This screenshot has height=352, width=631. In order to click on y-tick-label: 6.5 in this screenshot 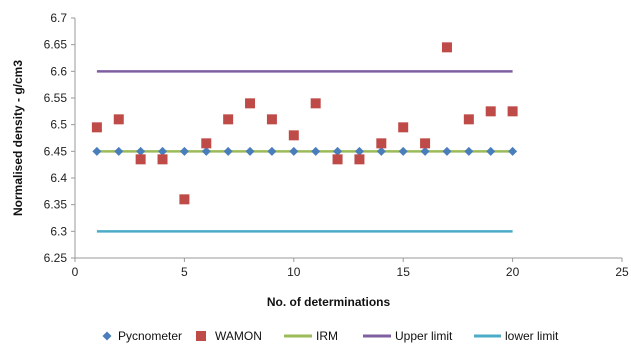, I will do `click(58, 125)`.